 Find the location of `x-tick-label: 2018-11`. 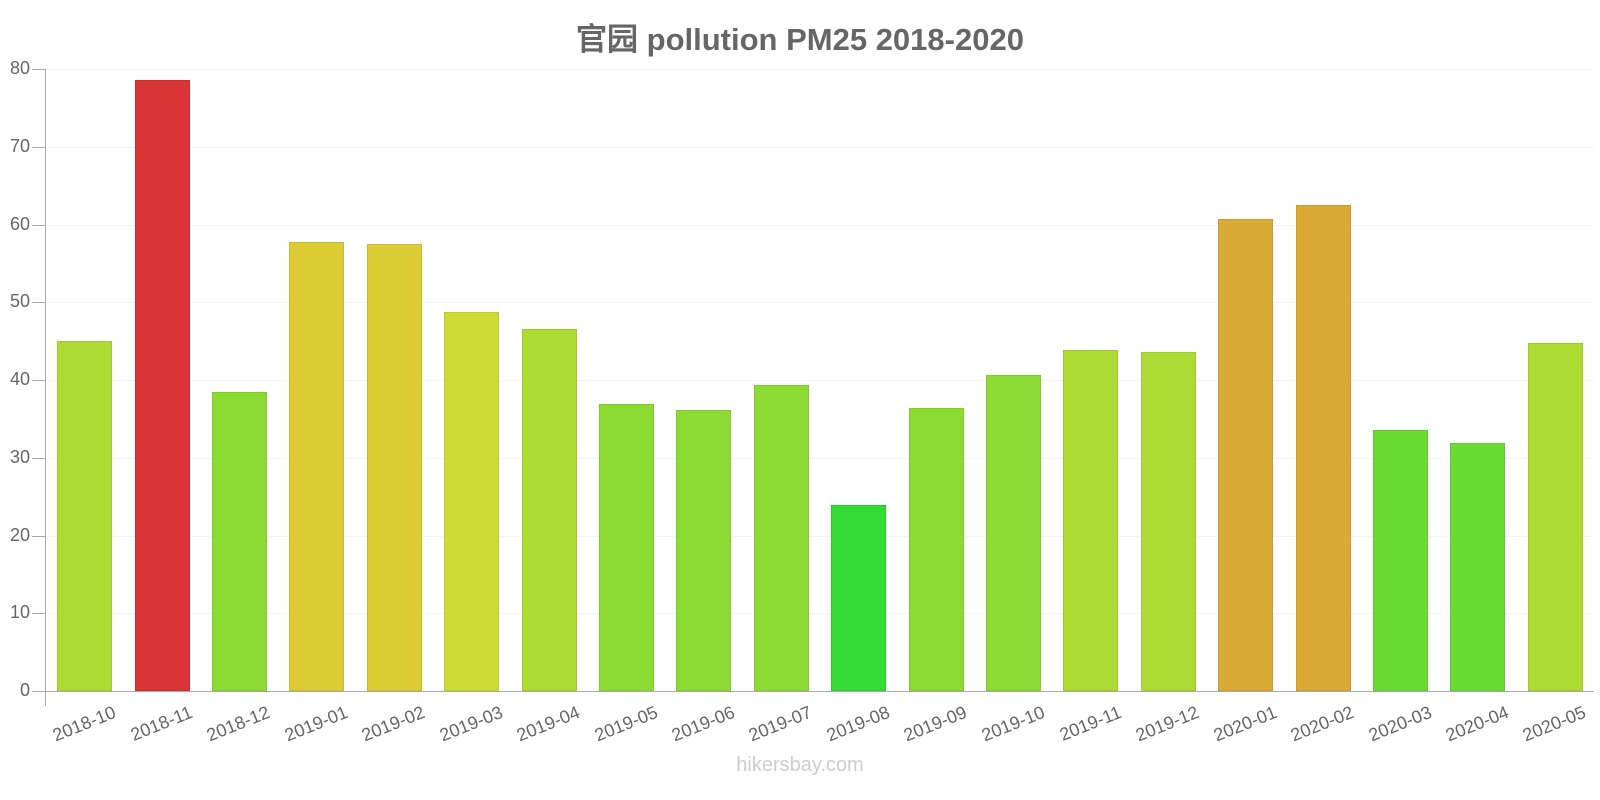

x-tick-label: 2018-11 is located at coordinates (161, 723).